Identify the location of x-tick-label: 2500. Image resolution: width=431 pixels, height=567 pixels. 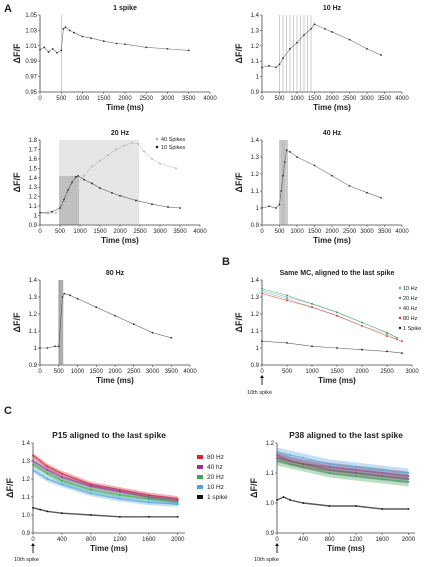
(350, 99).